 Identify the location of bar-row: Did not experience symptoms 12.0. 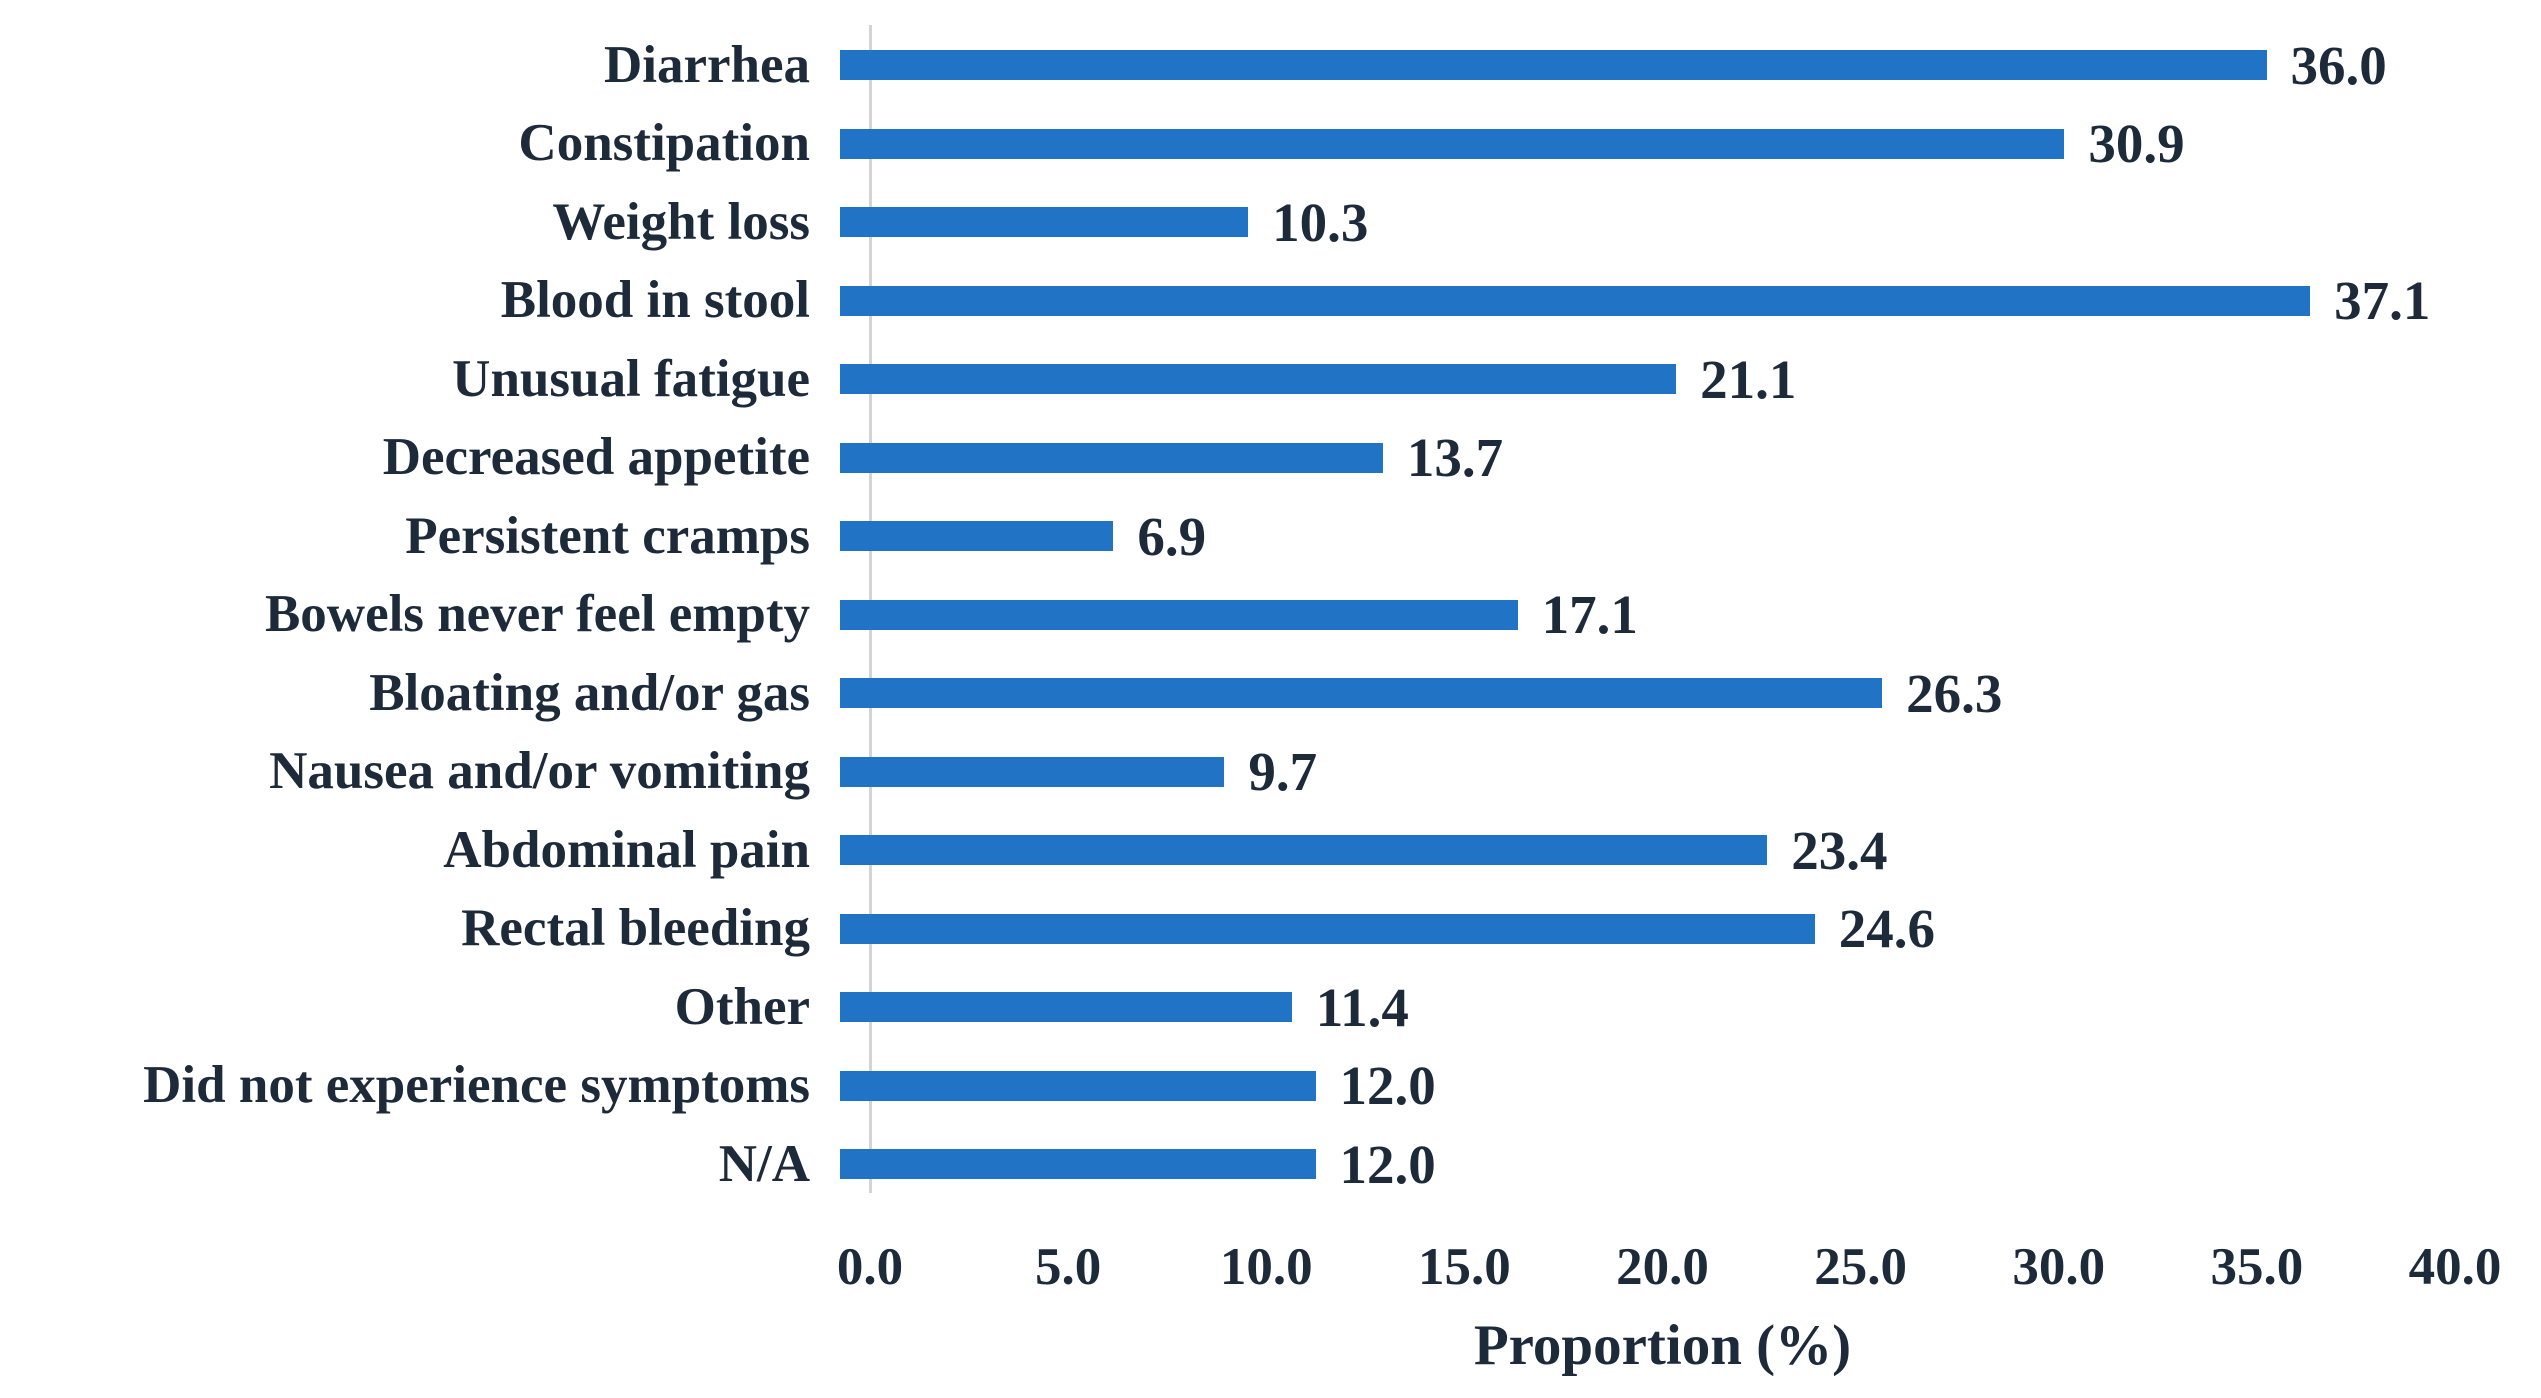
(1270, 1086).